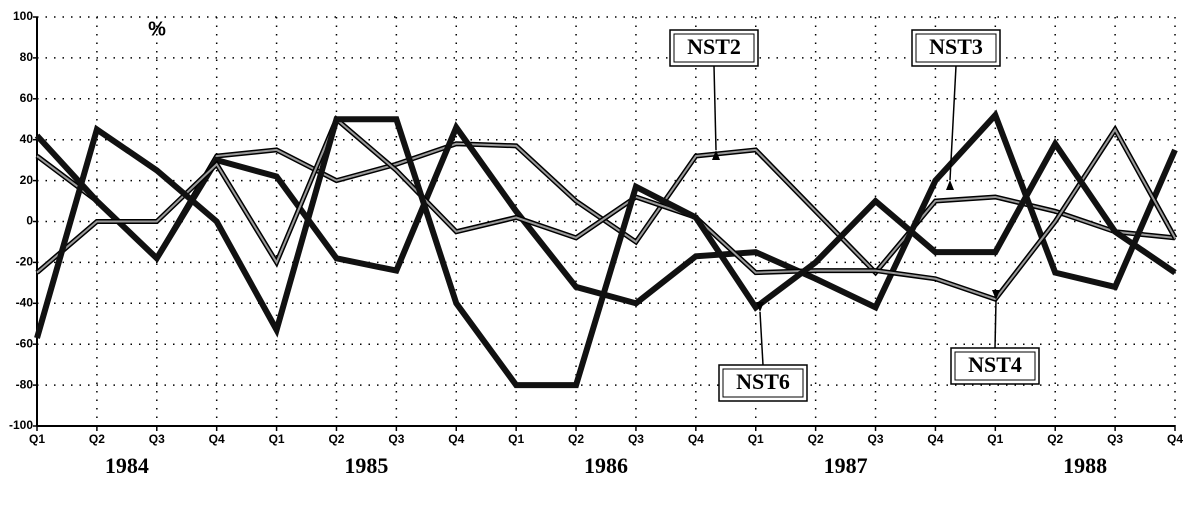 This screenshot has height=505, width=1191. Describe the element at coordinates (25, 262) in the screenshot. I see `y-tick-label: -20` at that location.